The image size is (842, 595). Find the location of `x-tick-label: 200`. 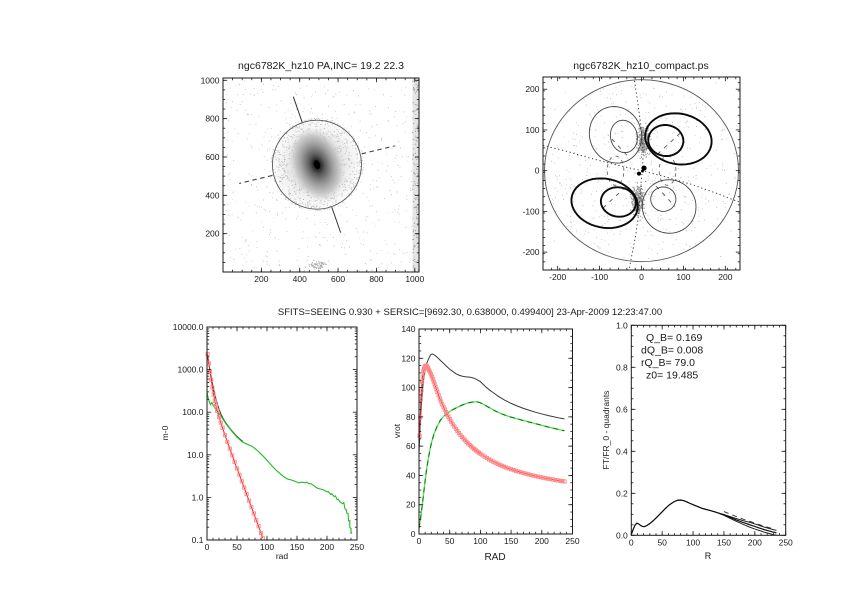

x-tick-label: 200 is located at coordinates (261, 279).